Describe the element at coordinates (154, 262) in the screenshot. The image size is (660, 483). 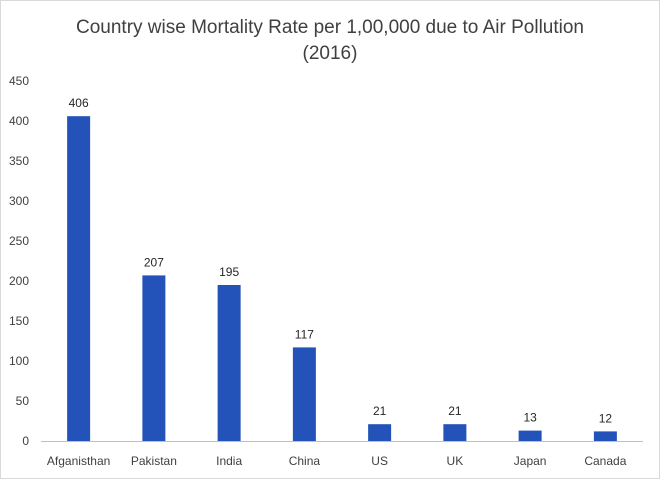
I see `data-label: 207` at that location.